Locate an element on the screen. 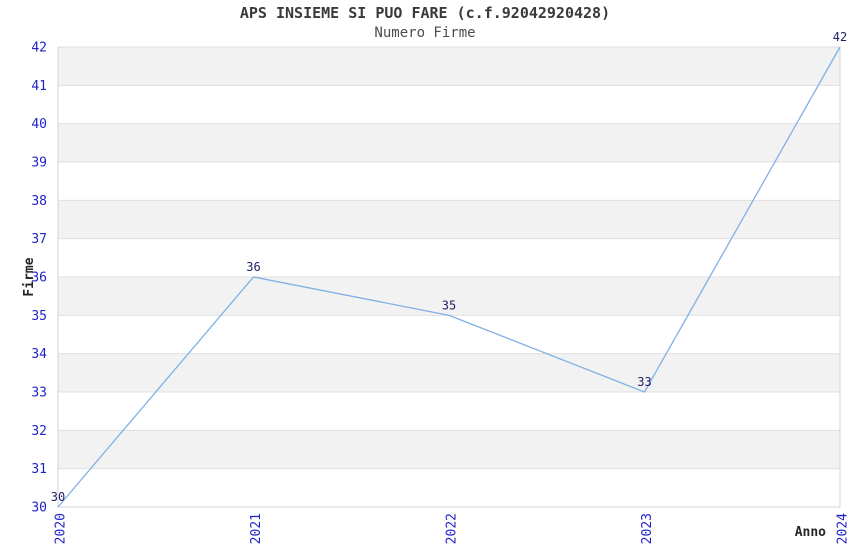 The image size is (850, 550). data-point-label: 42 is located at coordinates (840, 37).